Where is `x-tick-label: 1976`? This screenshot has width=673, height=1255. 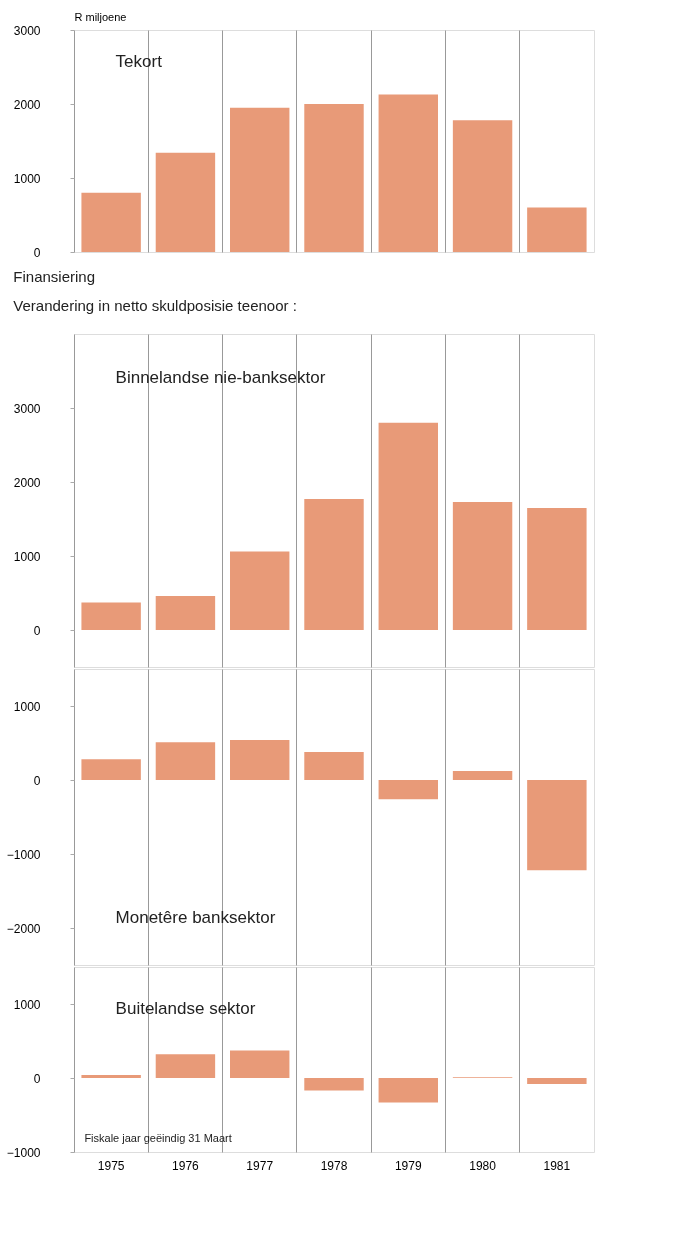
x-tick-label: 1976 is located at coordinates (186, 1165).